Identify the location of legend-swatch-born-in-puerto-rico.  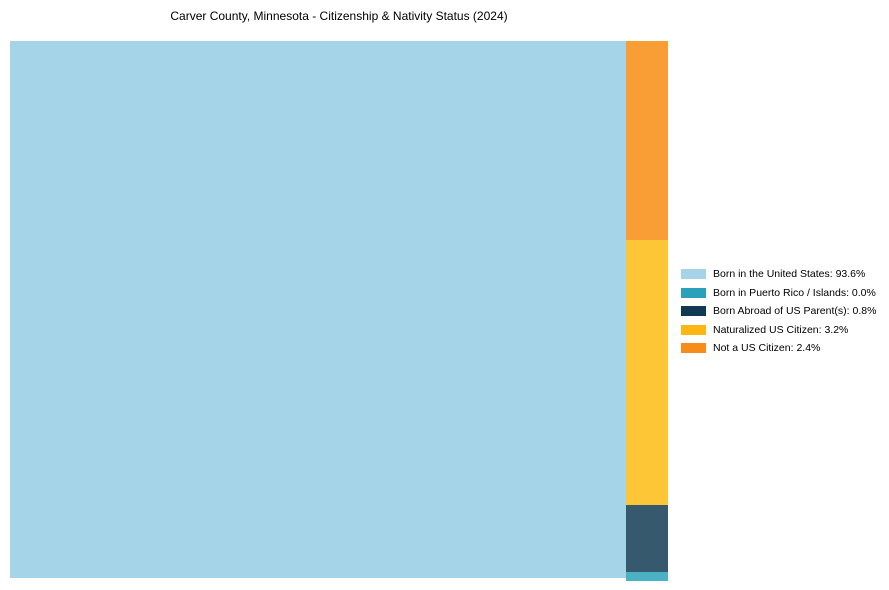
(693, 292).